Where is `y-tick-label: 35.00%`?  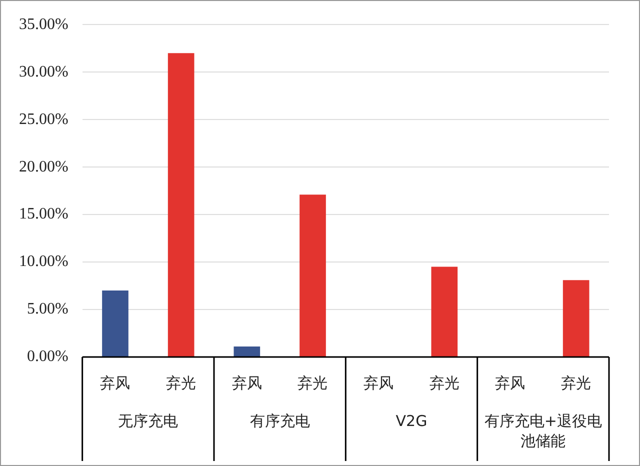
y-tick-label: 35.00% is located at coordinates (43, 24).